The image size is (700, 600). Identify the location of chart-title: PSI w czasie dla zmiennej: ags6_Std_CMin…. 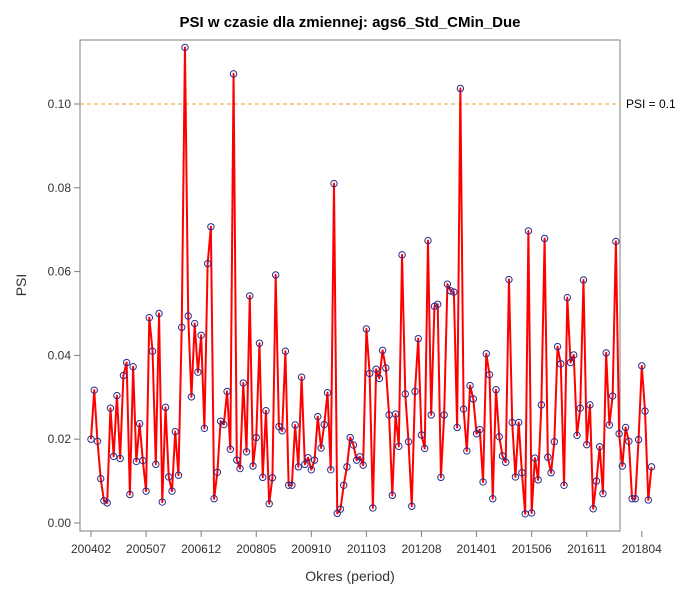
(350, 22).